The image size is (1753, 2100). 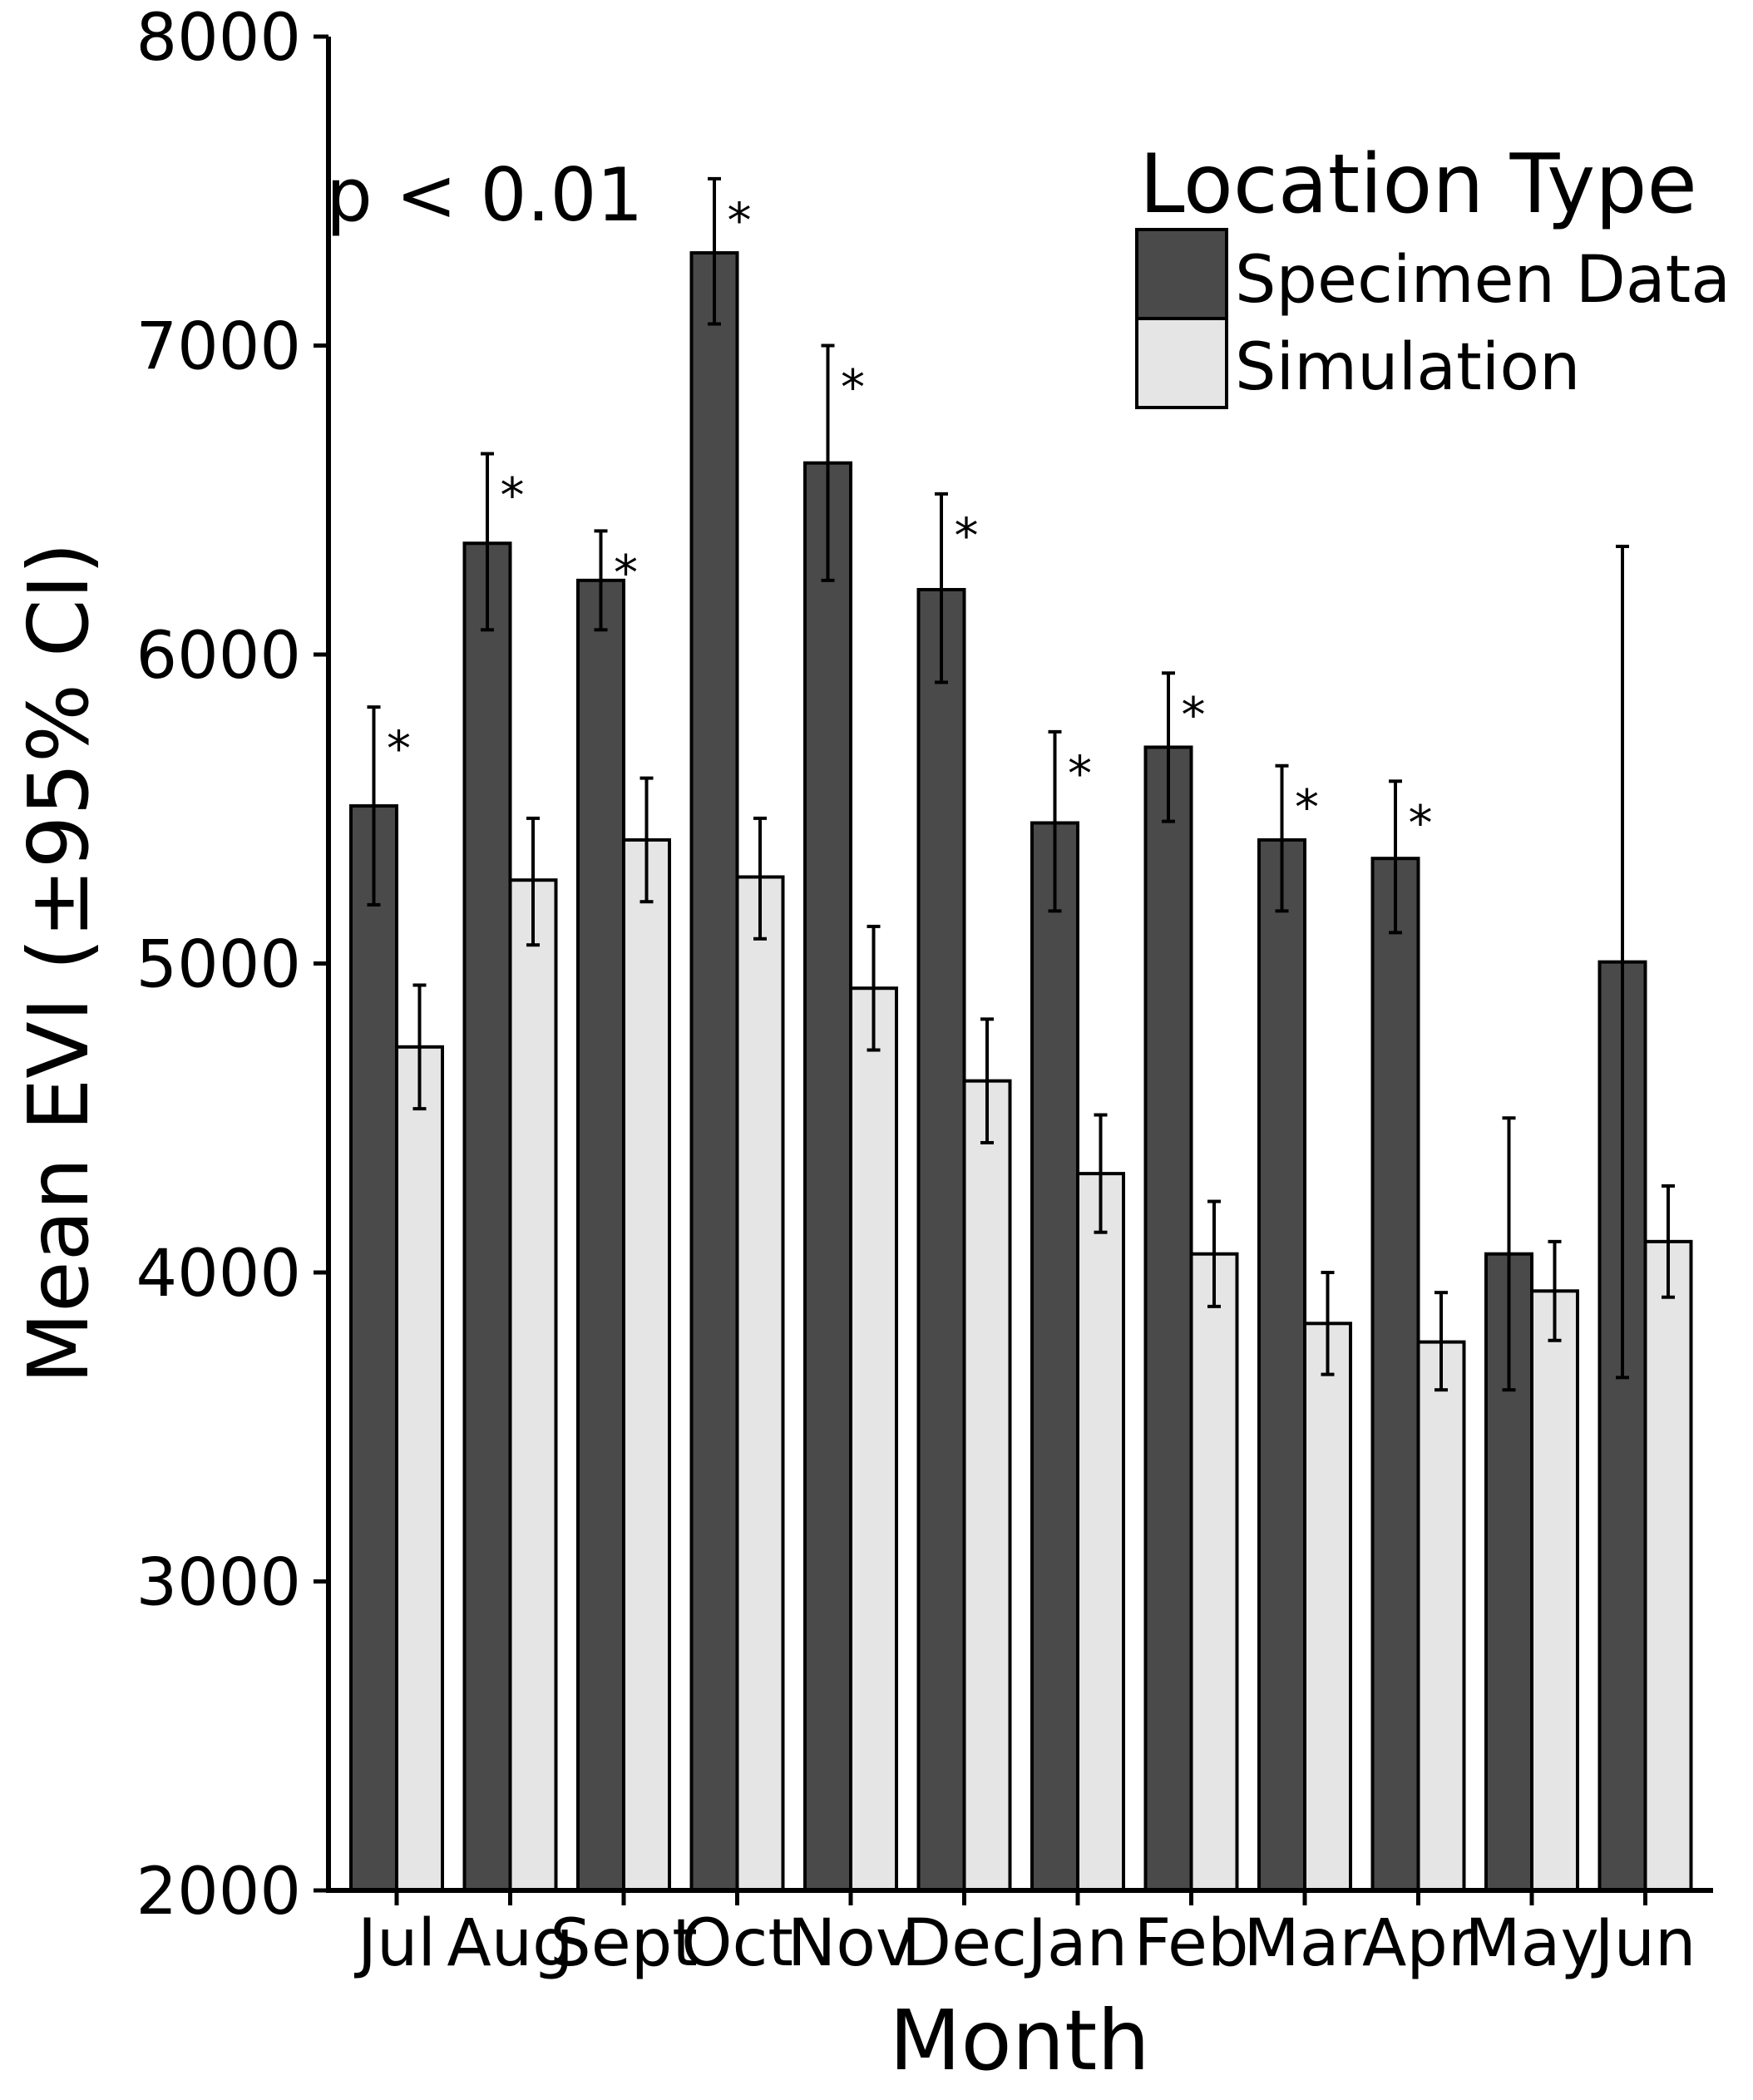 I want to click on x-tick-label-feb: Feb, so click(x=1190, y=1943).